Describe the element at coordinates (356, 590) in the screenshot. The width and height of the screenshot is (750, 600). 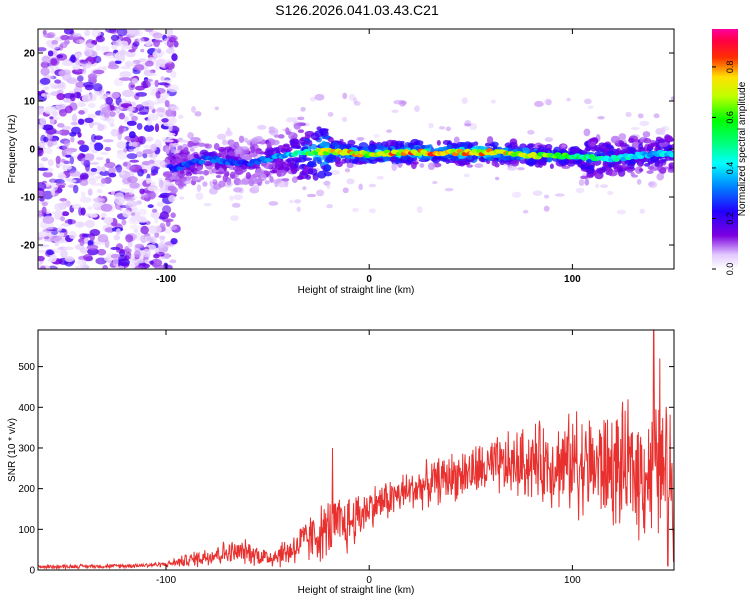
I see `snr-x-axis-label: Height of straight line (km)` at that location.